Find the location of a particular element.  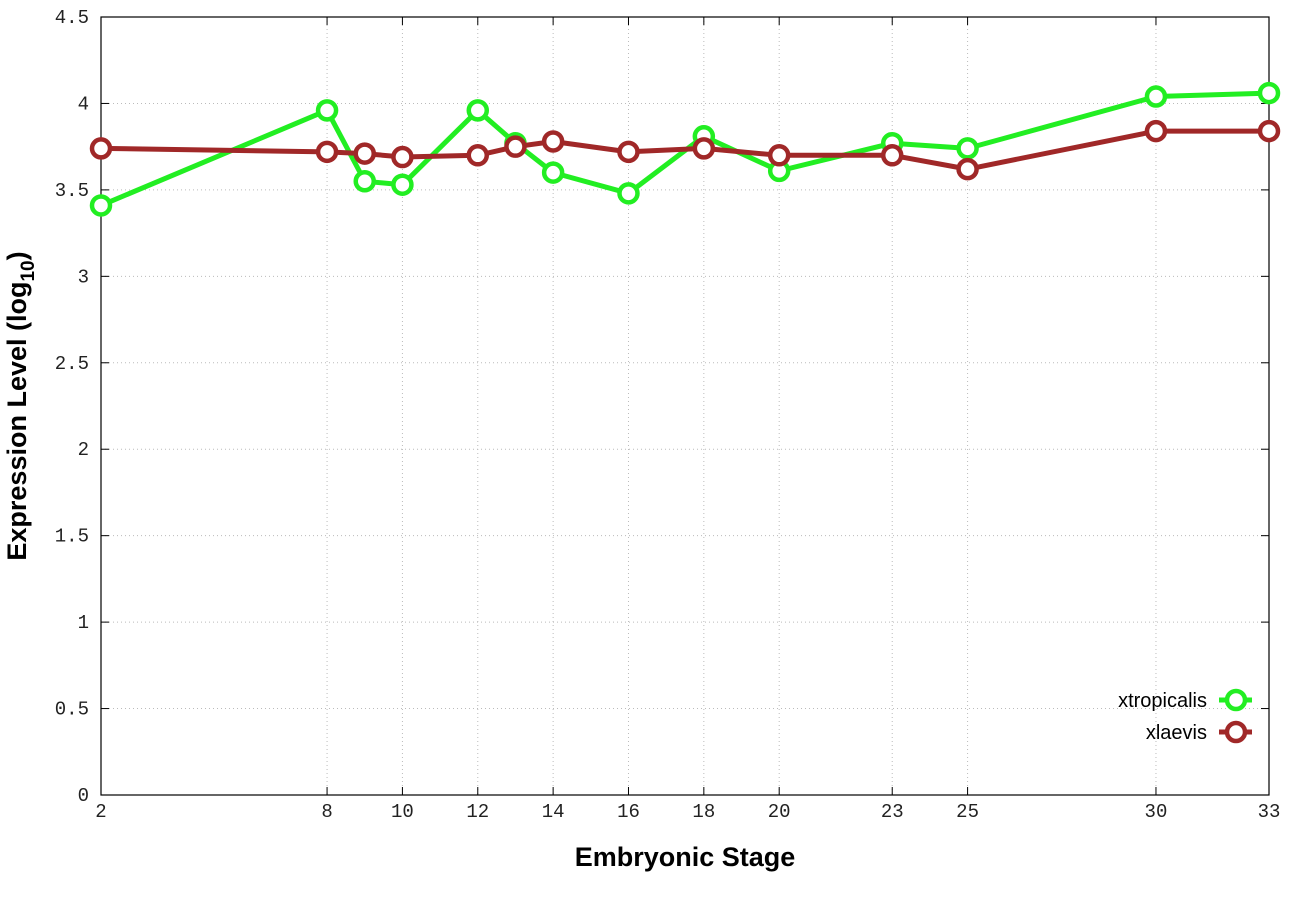

x-tick-label: 30 is located at coordinates (1156, 812).